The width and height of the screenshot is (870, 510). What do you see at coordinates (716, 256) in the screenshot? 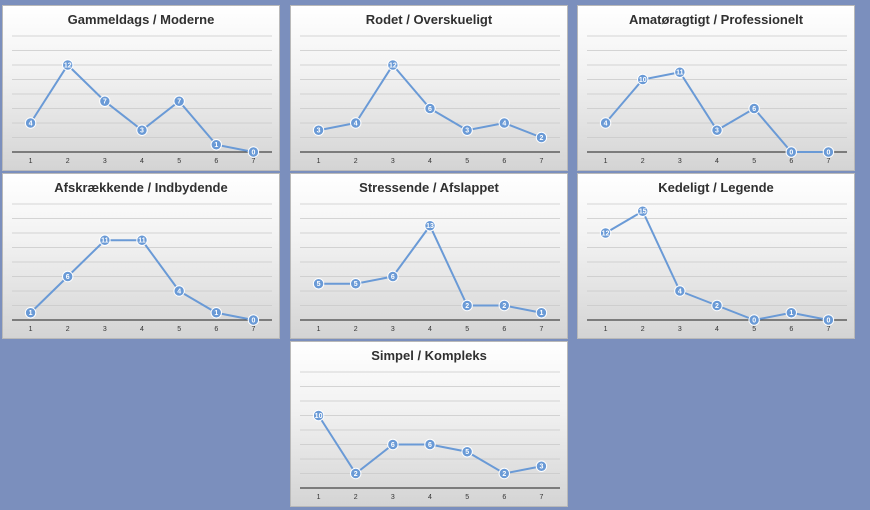
I see `chart-panel-kedeligt-legende: Kedeligt / Legende 1 2 3 4 5 6 7 12 15 4 2 0 1 0` at bounding box center [716, 256].